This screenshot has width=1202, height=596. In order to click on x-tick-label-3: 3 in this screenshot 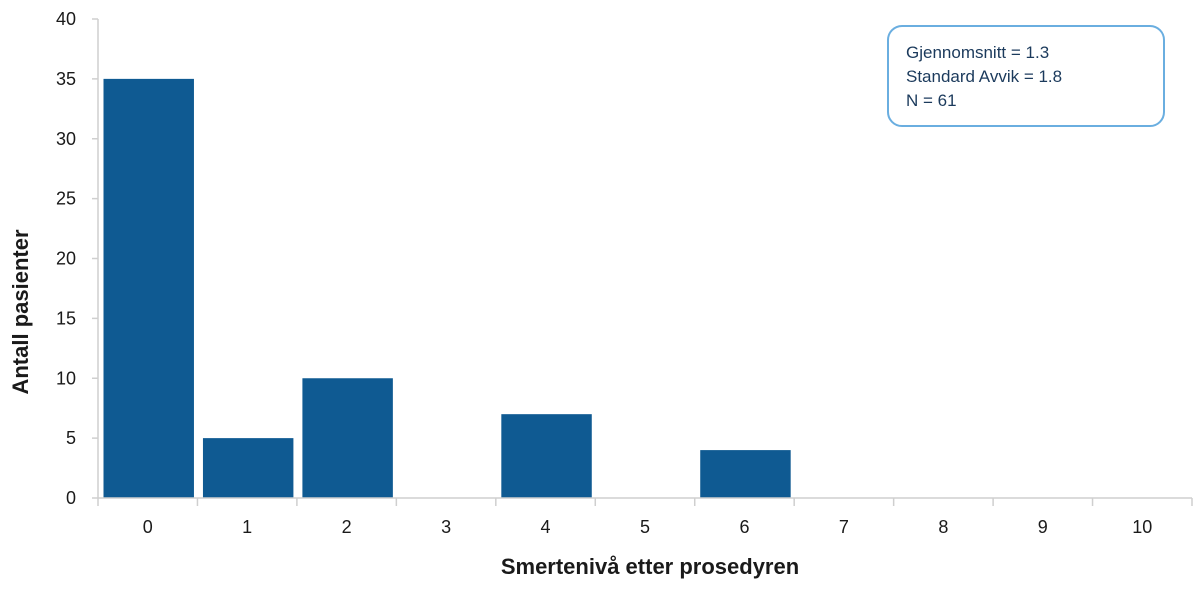, I will do `click(446, 527)`.